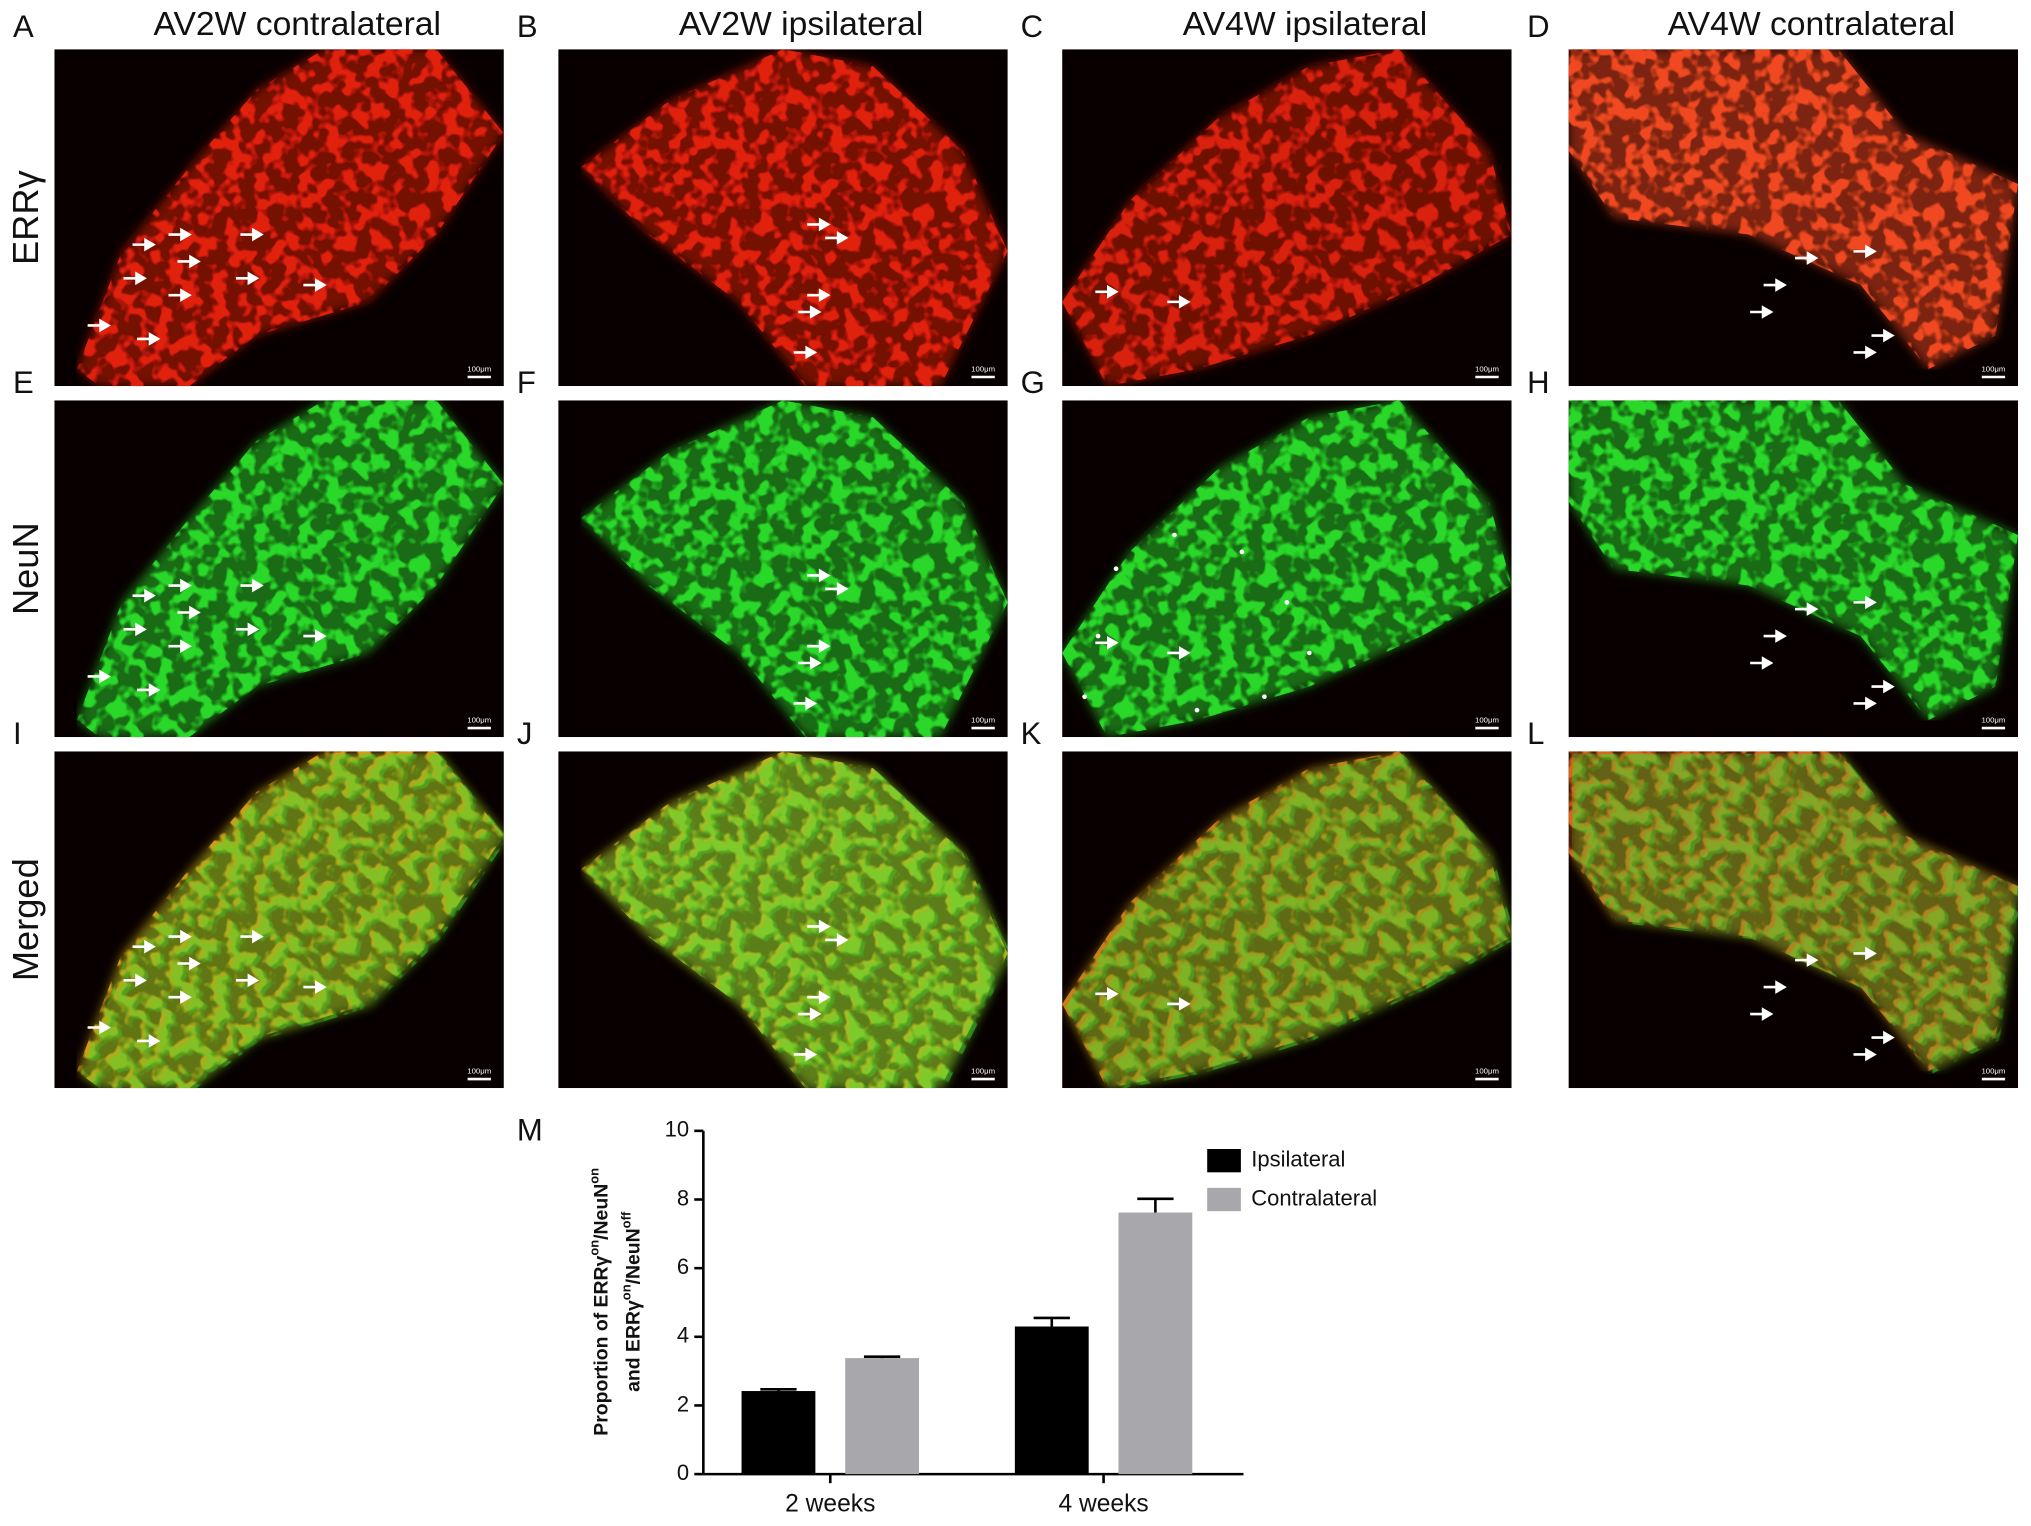  What do you see at coordinates (1535, 733) in the screenshot?
I see `panel-label: L` at bounding box center [1535, 733].